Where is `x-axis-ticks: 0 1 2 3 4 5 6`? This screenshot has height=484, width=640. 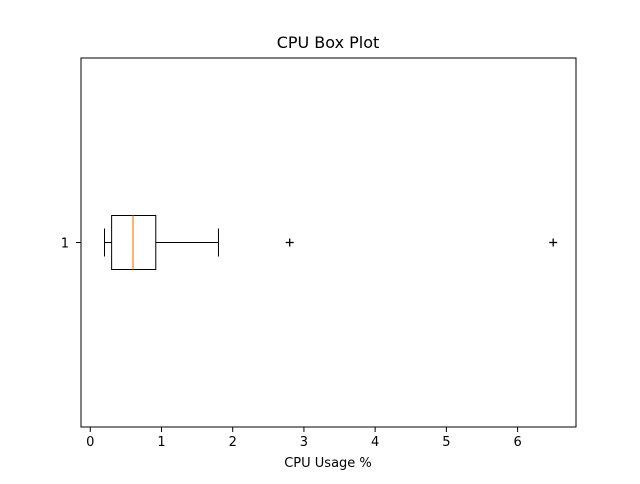
x-axis-ticks: 0 1 2 3 4 5 6 is located at coordinates (304, 438).